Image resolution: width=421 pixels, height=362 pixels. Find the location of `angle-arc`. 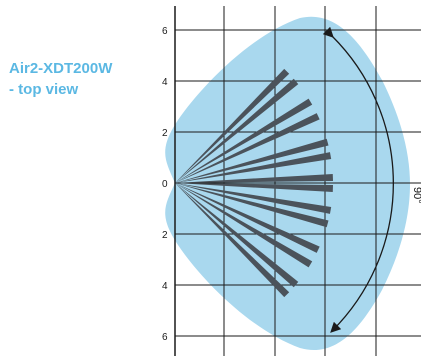

angle-arc is located at coordinates (358, 179).